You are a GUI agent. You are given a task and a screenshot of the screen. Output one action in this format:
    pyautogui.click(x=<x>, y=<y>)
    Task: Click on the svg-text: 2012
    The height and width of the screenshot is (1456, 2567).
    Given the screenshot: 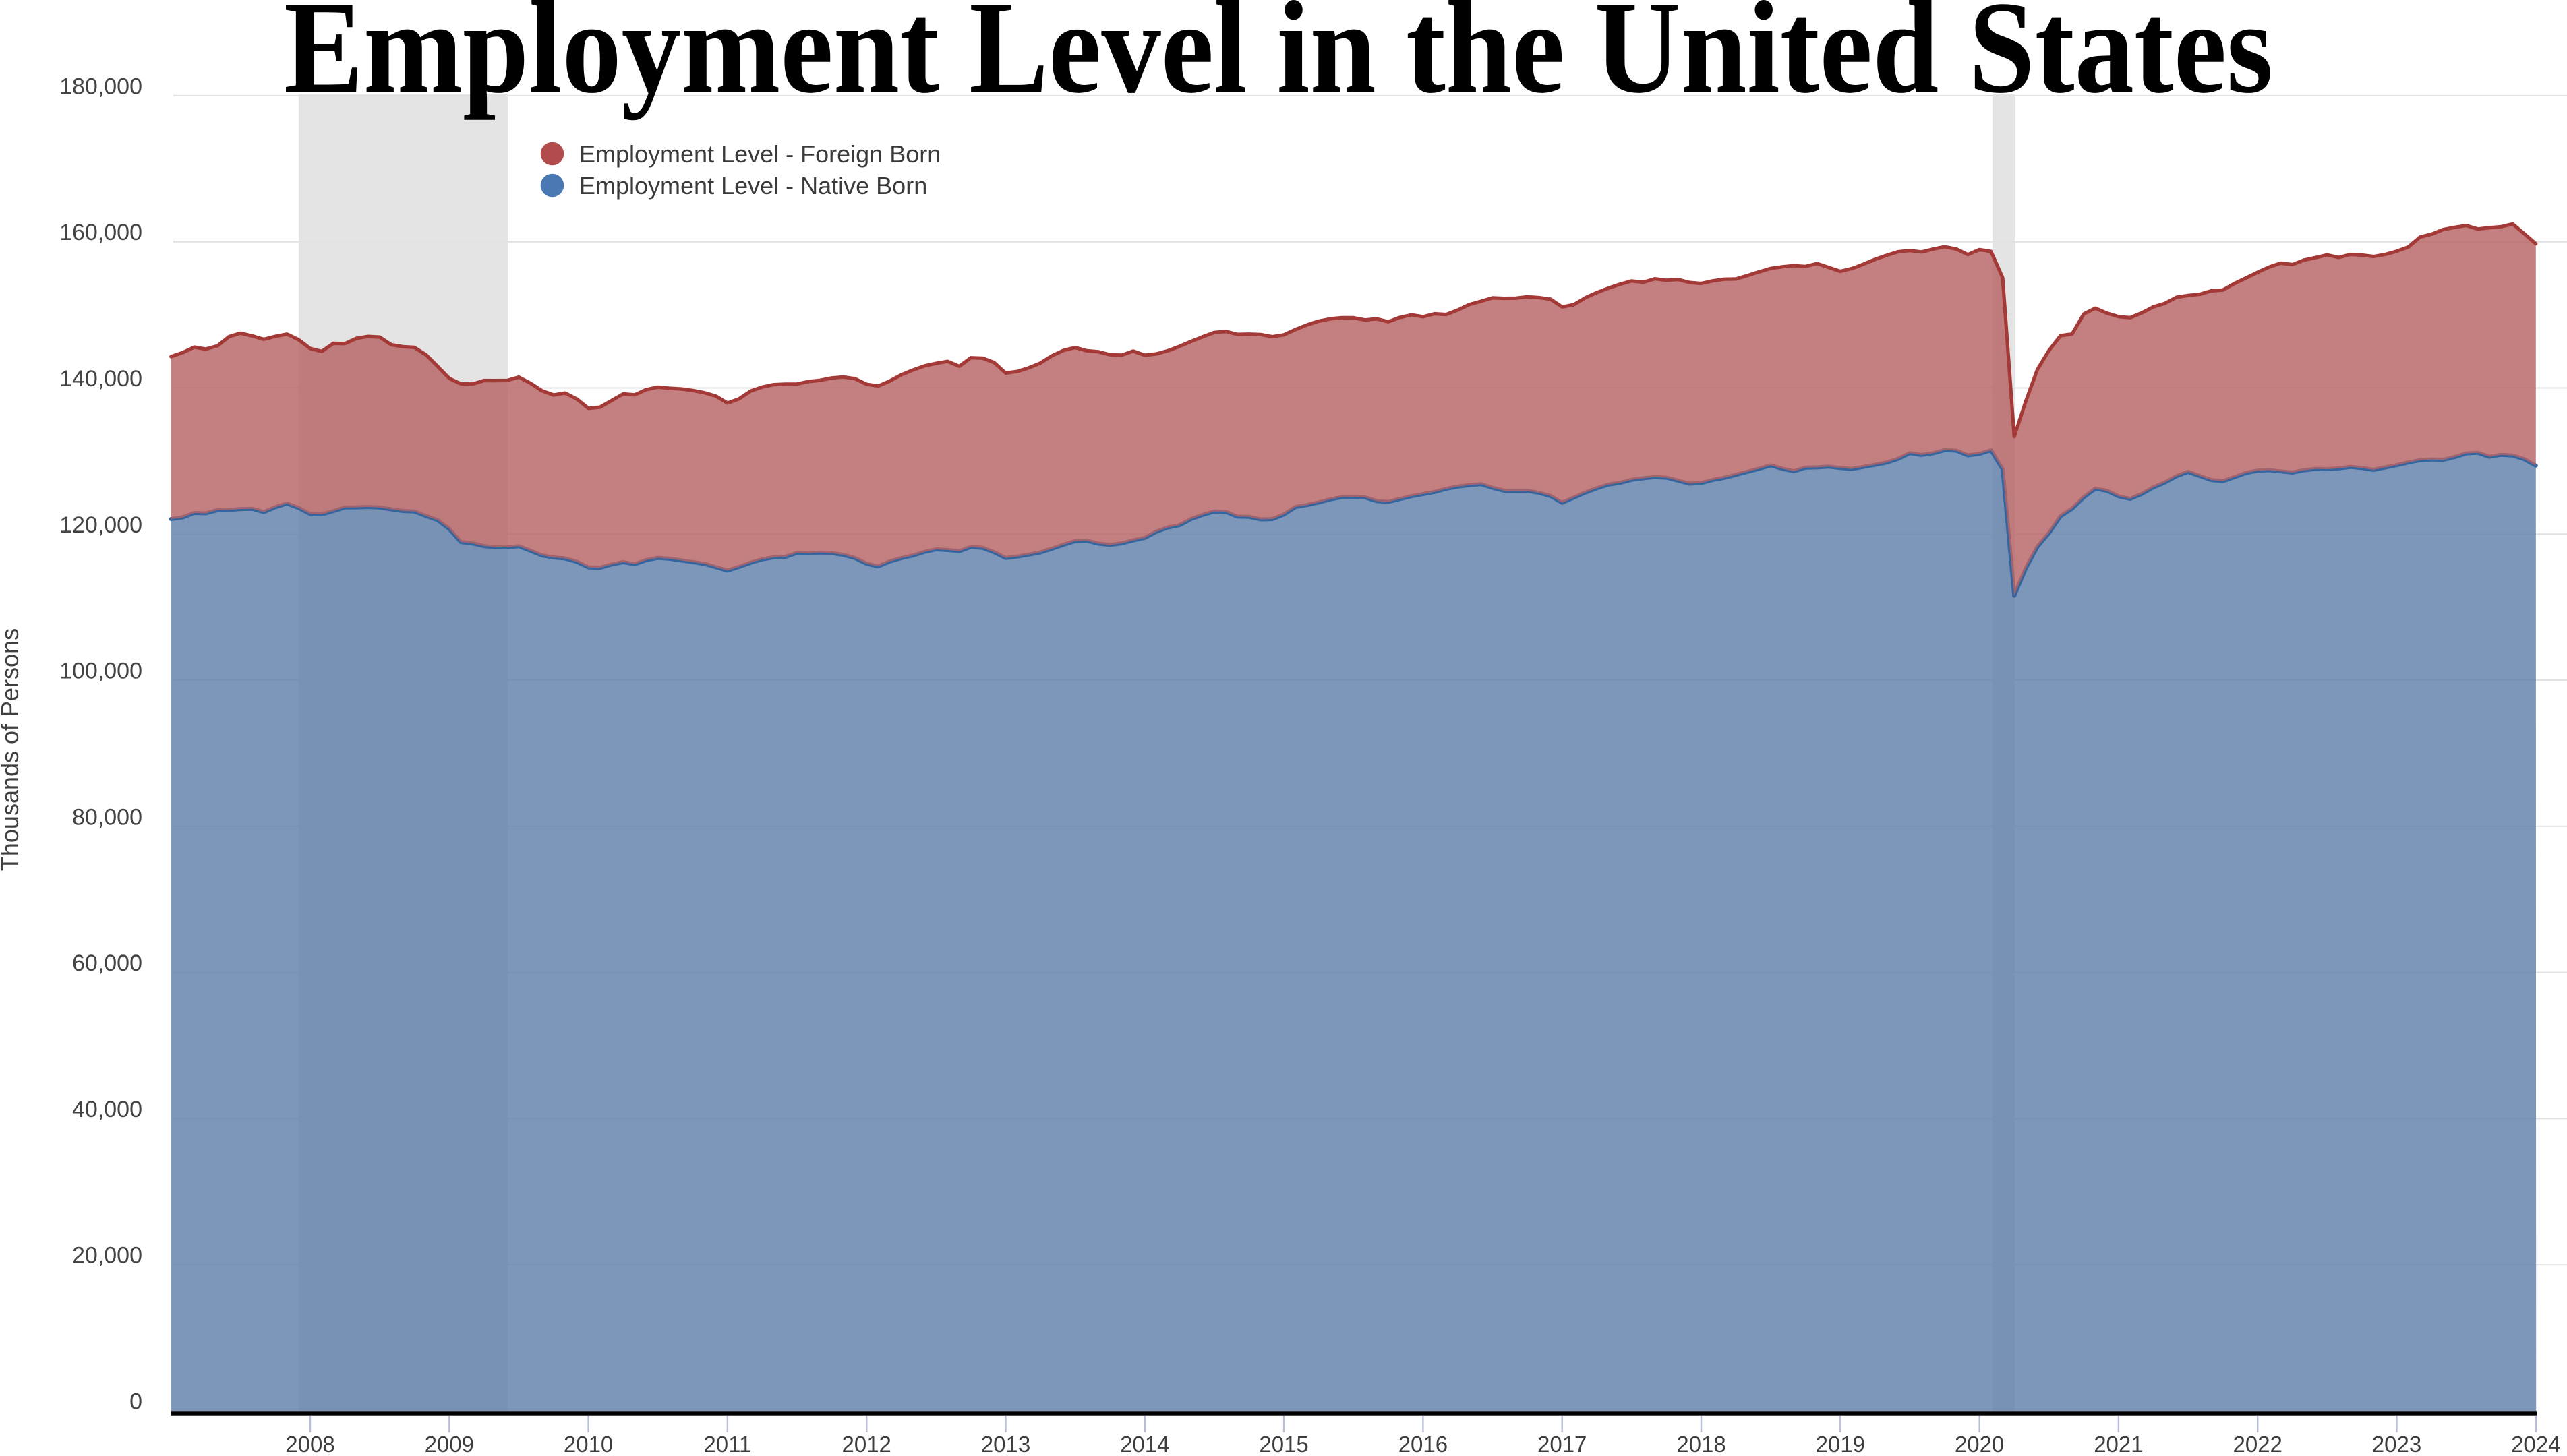 What is the action you would take?
    pyautogui.click(x=867, y=1444)
    